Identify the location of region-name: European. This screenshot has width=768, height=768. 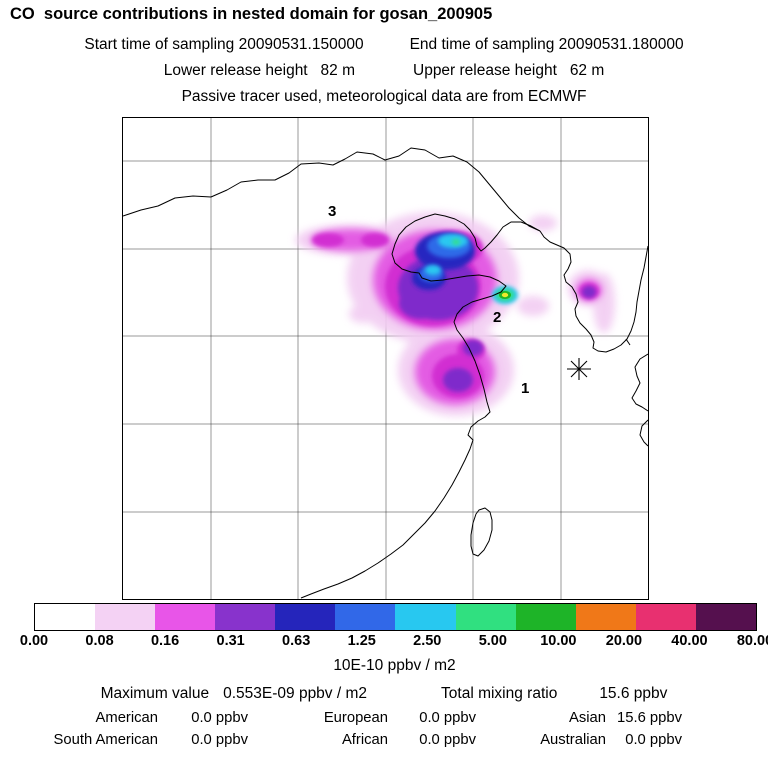
(355, 718).